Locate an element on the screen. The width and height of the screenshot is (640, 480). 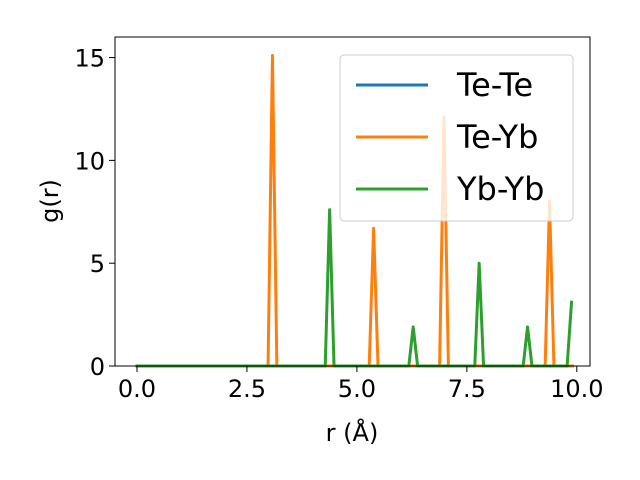
y-axis-label: g(r) is located at coordinates (50, 201).